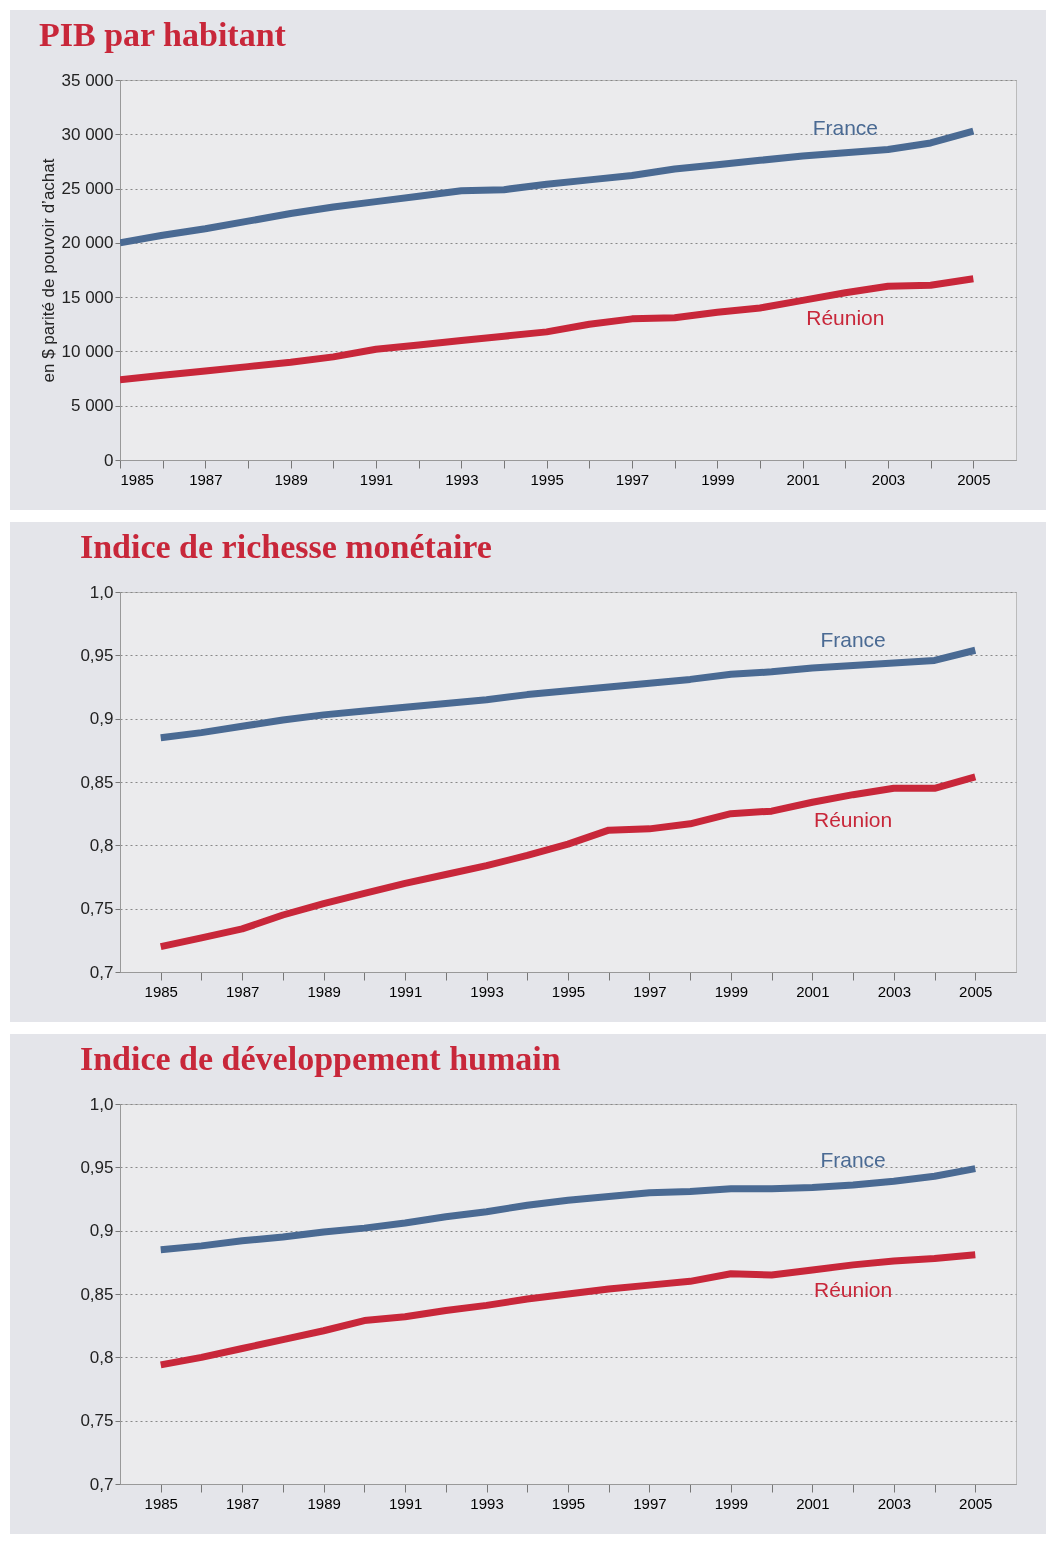 The height and width of the screenshot is (1548, 1056). What do you see at coordinates (87, 243) in the screenshot?
I see `y-tick-label: 20 000` at bounding box center [87, 243].